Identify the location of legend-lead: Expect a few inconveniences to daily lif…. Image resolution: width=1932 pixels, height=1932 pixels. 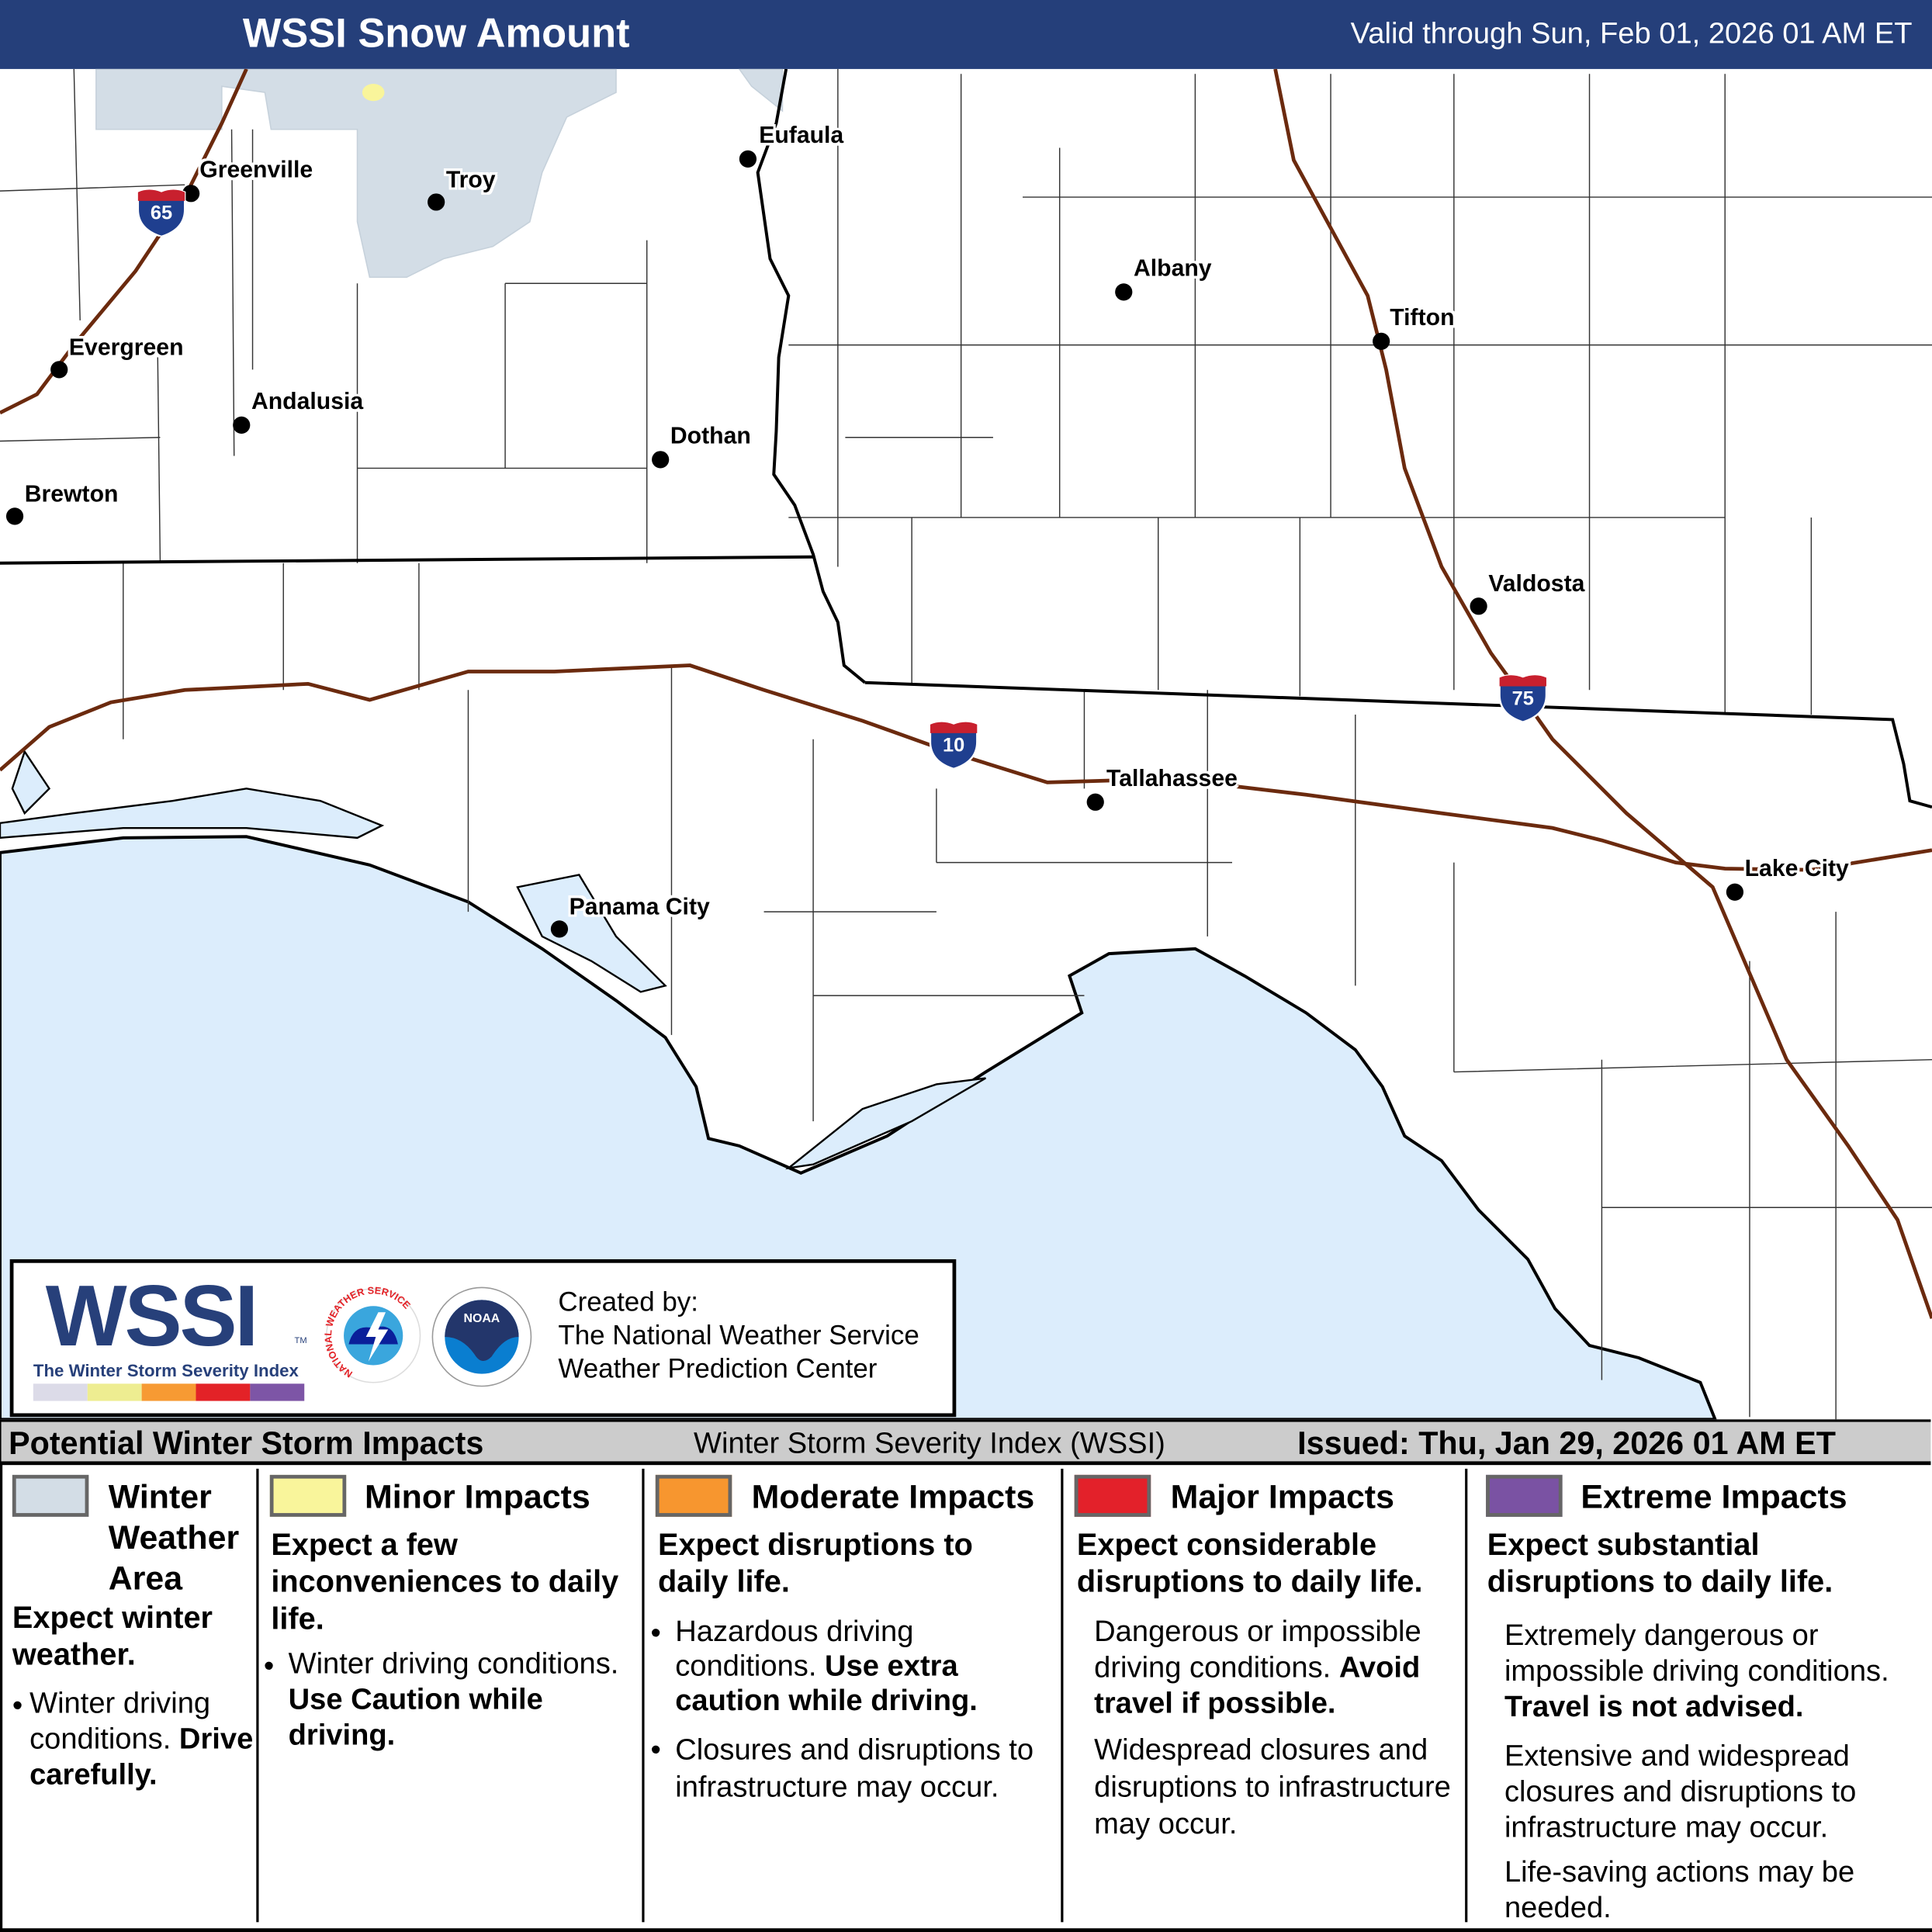
(445, 1582).